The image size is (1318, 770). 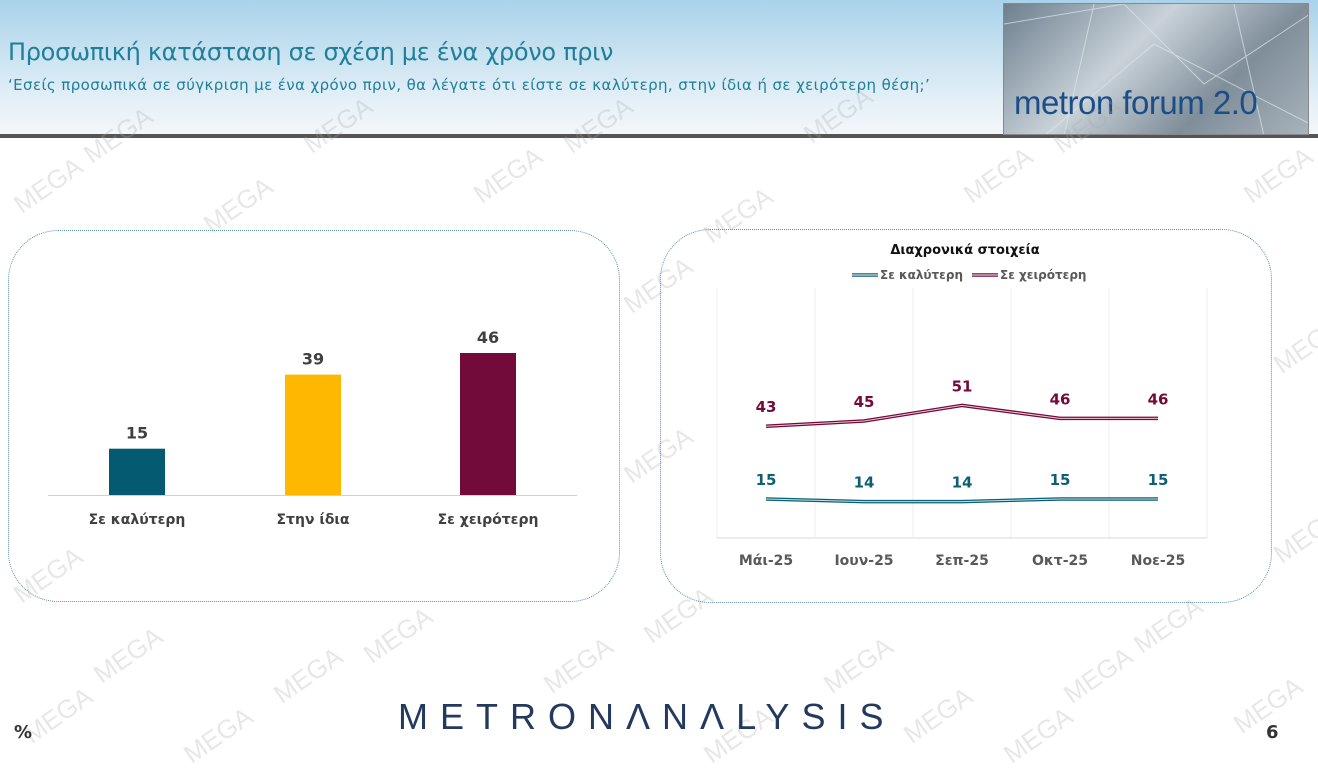 What do you see at coordinates (137, 433) in the screenshot?
I see `bar-value-label: 15` at bounding box center [137, 433].